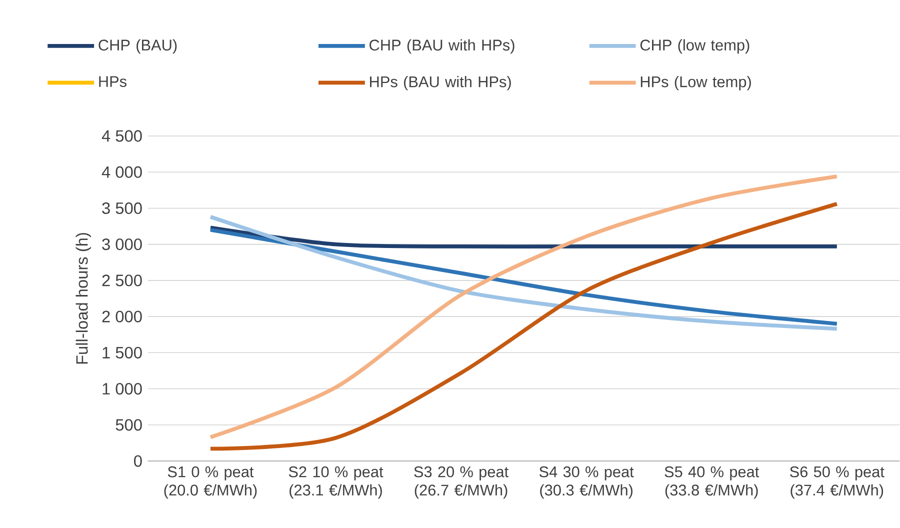  Describe the element at coordinates (122, 352) in the screenshot. I see `y-tick-label: 1 500` at that location.